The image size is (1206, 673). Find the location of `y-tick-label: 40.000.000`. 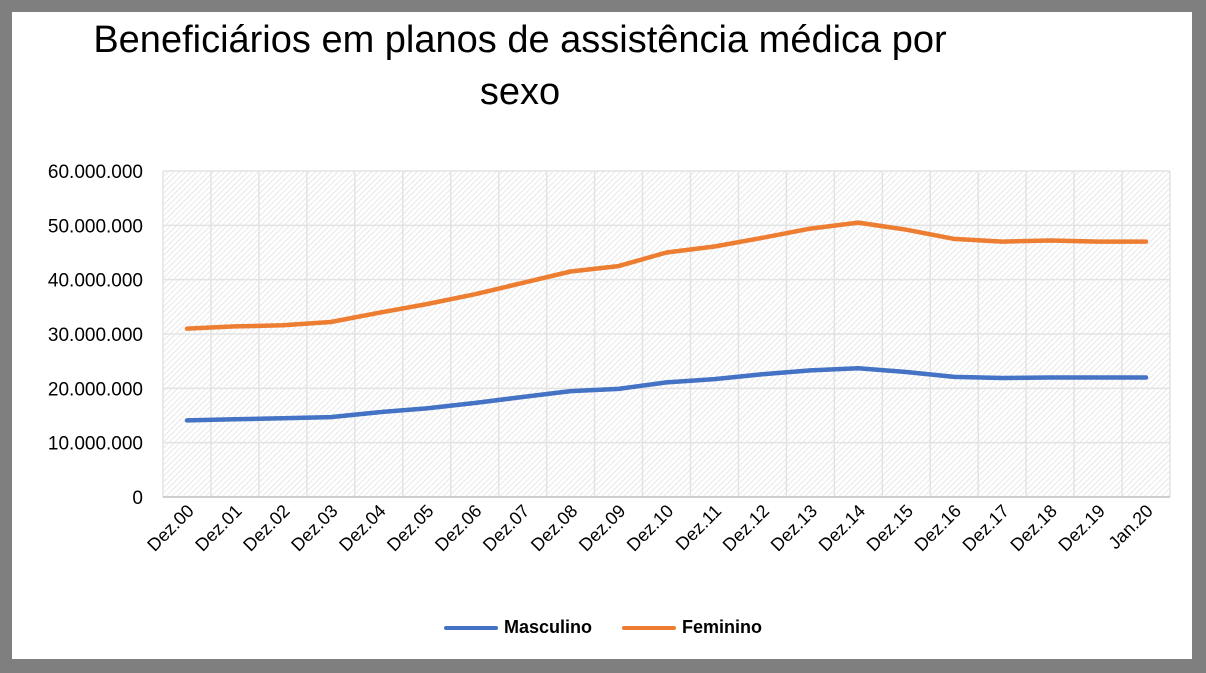

y-tick-label: 40.000.000 is located at coordinates (95, 281).